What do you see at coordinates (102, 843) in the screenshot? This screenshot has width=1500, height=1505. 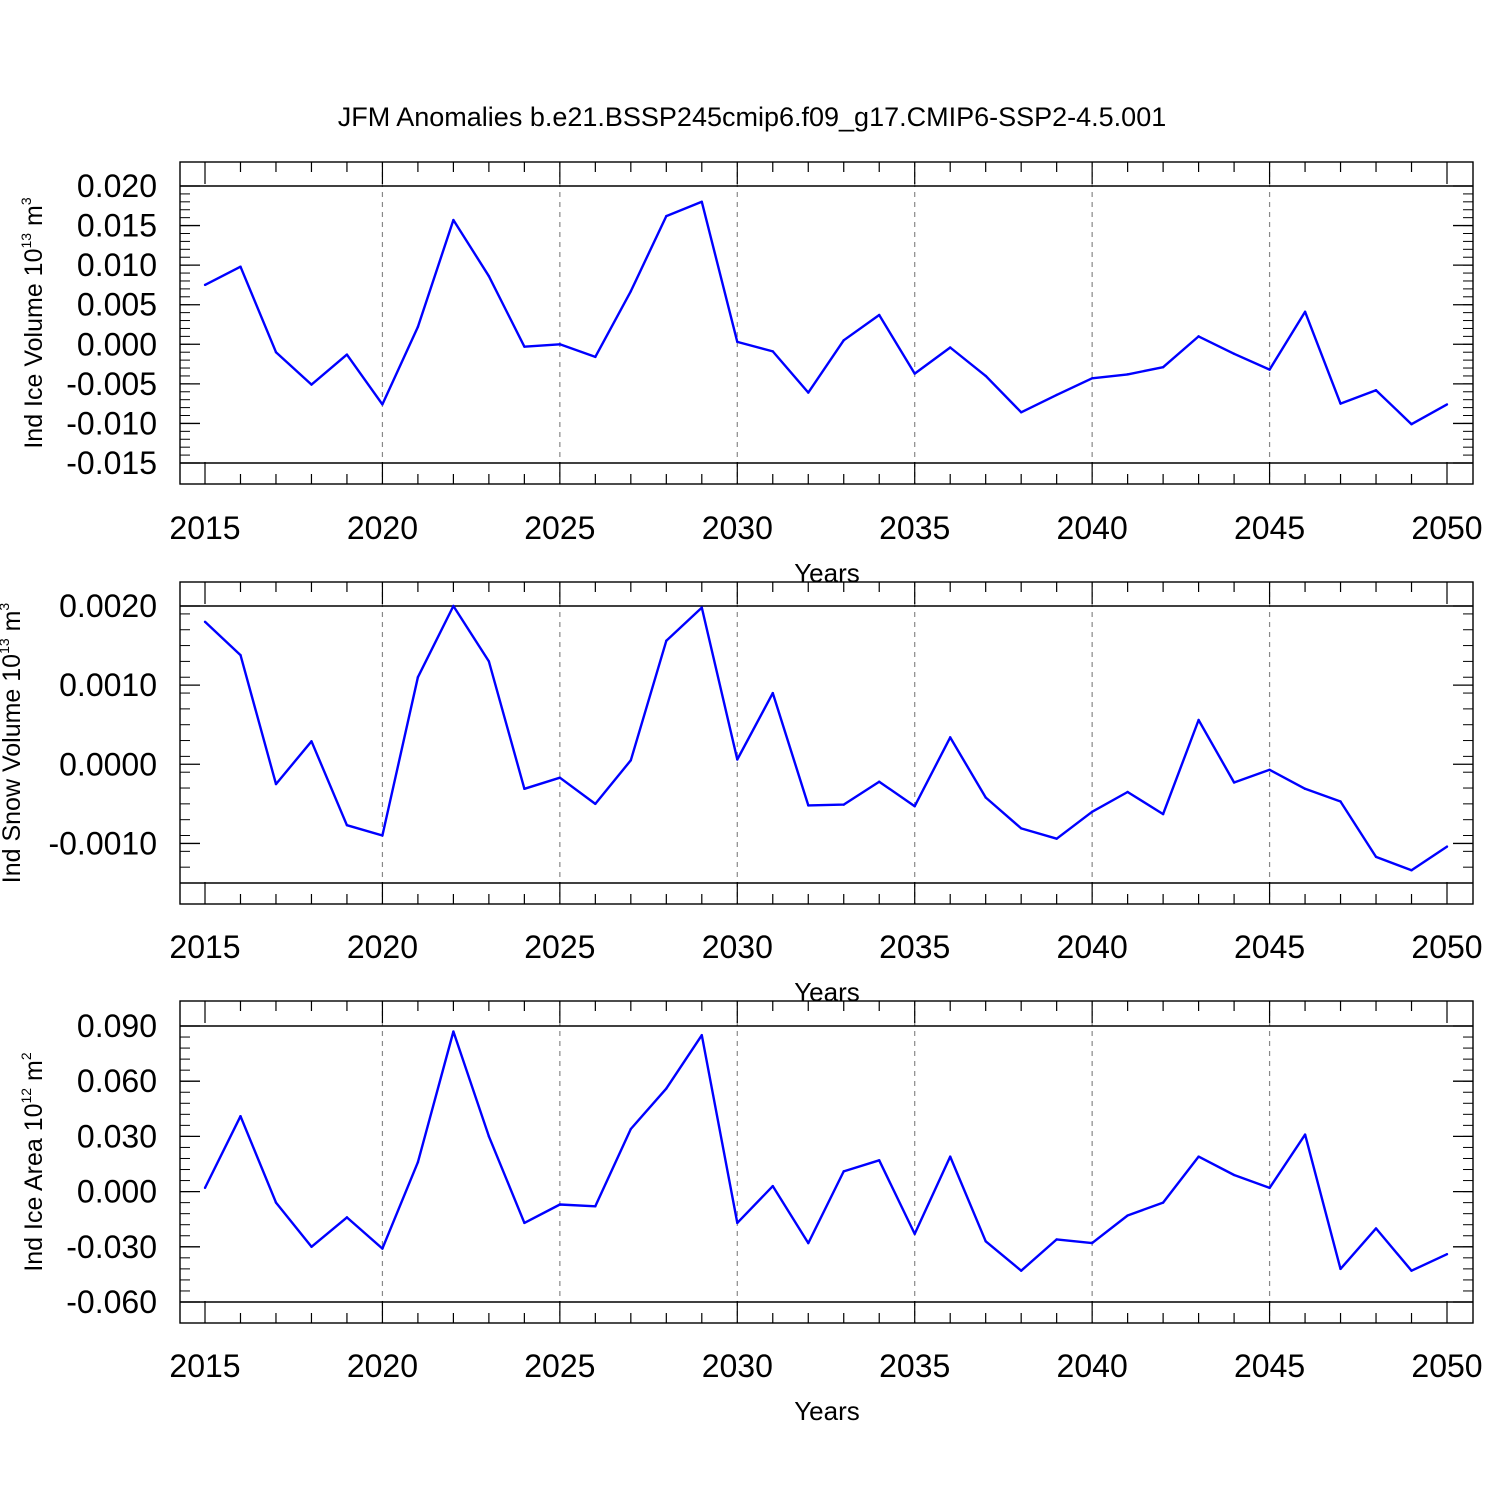 I see `y-tick-label: -0.0010` at bounding box center [102, 843].